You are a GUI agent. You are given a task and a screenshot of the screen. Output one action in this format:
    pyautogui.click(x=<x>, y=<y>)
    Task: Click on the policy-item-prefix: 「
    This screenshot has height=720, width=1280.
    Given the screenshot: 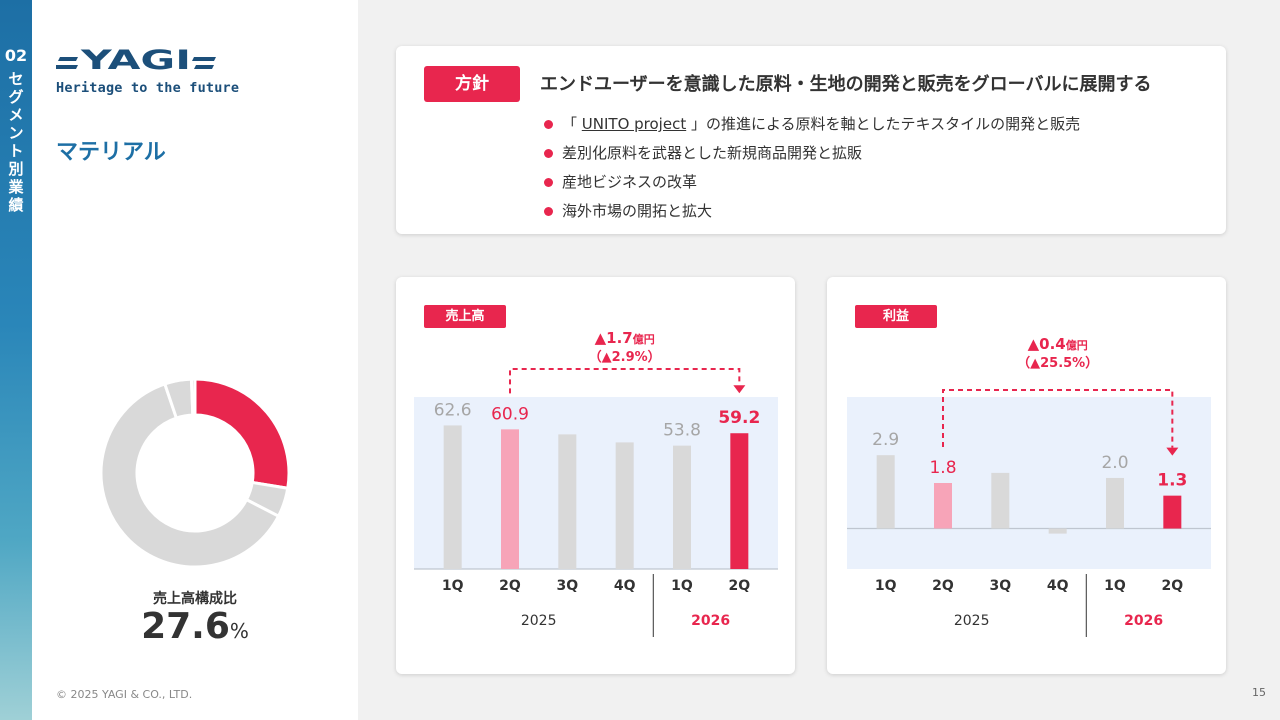 What is the action you would take?
    pyautogui.click(x=572, y=124)
    